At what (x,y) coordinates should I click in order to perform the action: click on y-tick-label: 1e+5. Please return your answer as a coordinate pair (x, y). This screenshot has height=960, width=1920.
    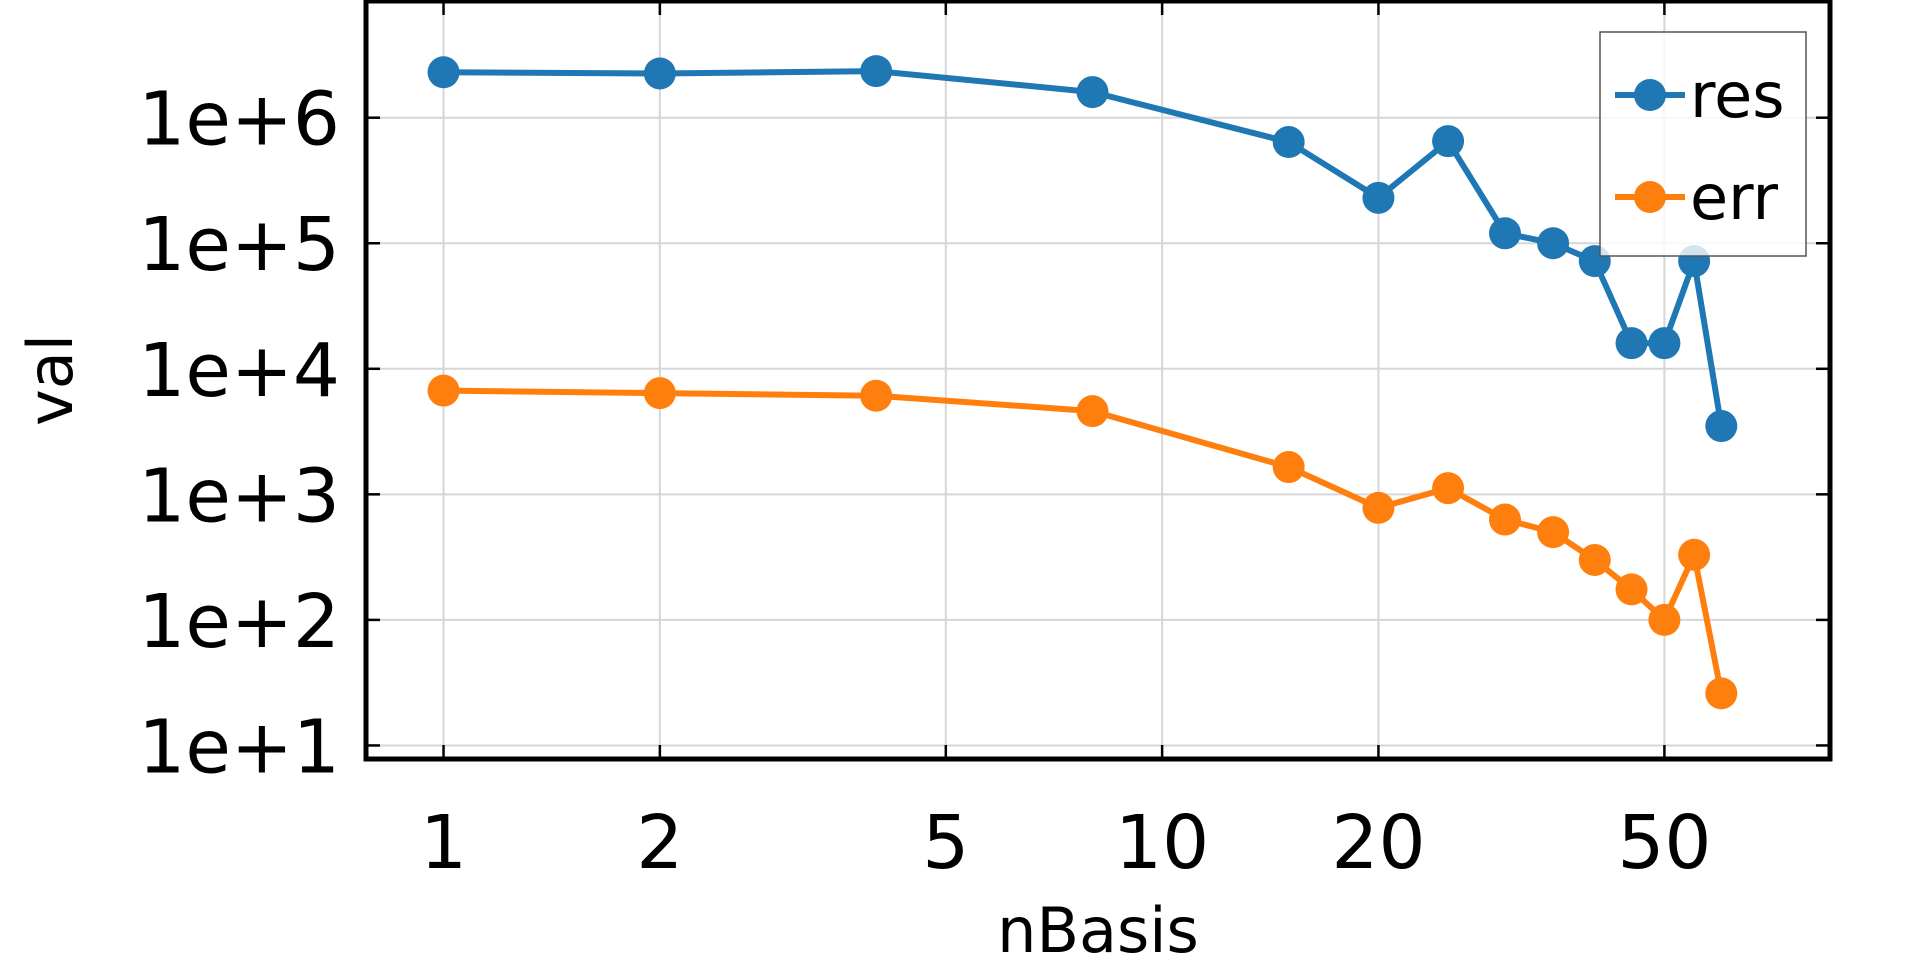
    Looking at the image, I should click on (239, 245).